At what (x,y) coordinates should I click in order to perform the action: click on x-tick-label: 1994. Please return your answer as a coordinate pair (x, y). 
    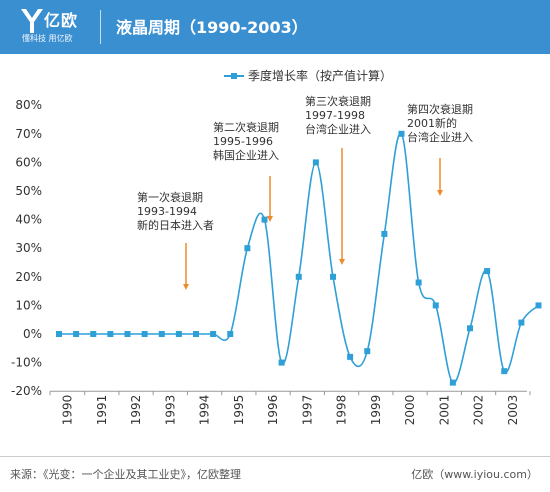
    Looking at the image, I should click on (205, 410).